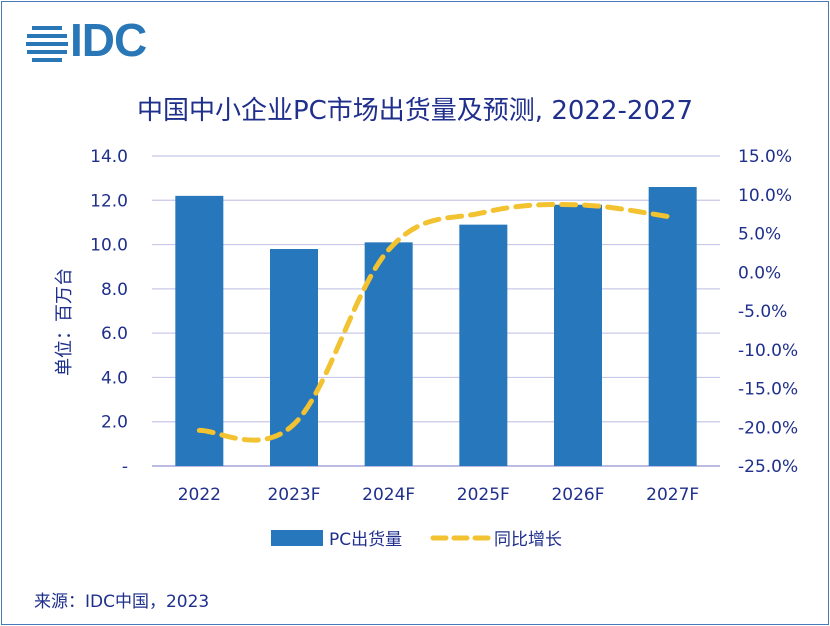 This screenshot has height=626, width=830. What do you see at coordinates (768, 428) in the screenshot?
I see `y2-tick-label: -20.0%` at bounding box center [768, 428].